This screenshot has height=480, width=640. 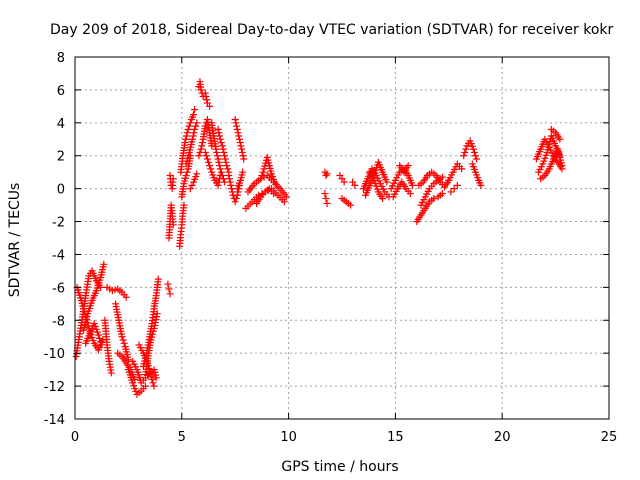 I want to click on y-tick-label: -6, so click(x=58, y=288).